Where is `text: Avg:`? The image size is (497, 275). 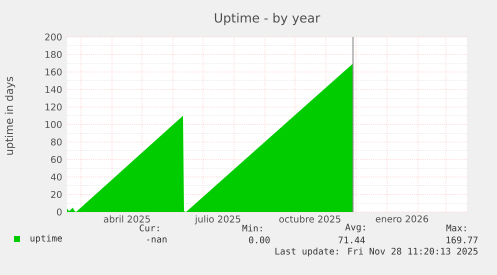 text: Avg: is located at coordinates (355, 228).